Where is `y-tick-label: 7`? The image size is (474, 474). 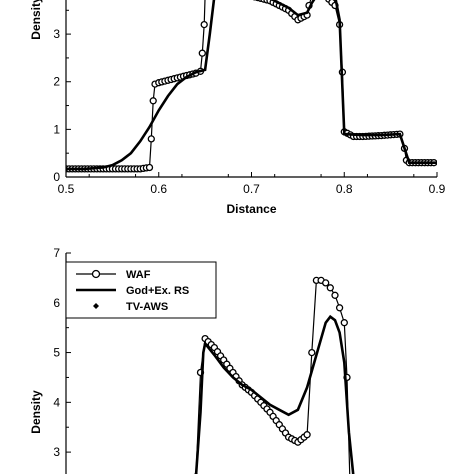
y-tick-label: 7 is located at coordinates (56, 253).